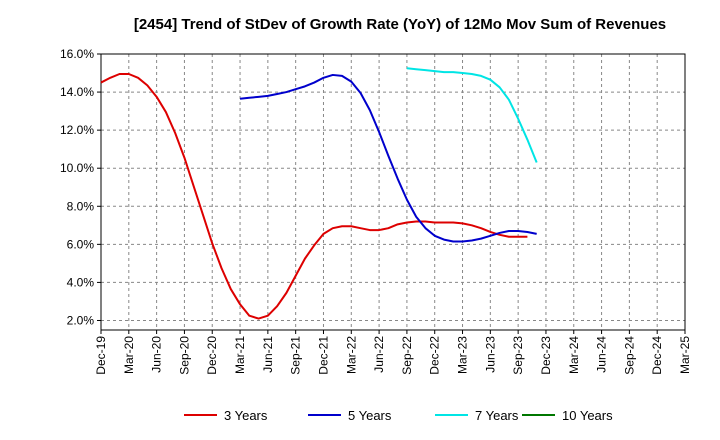 This screenshot has width=720, height=440. I want to click on y-tick-label: 10.0%, so click(77, 168).